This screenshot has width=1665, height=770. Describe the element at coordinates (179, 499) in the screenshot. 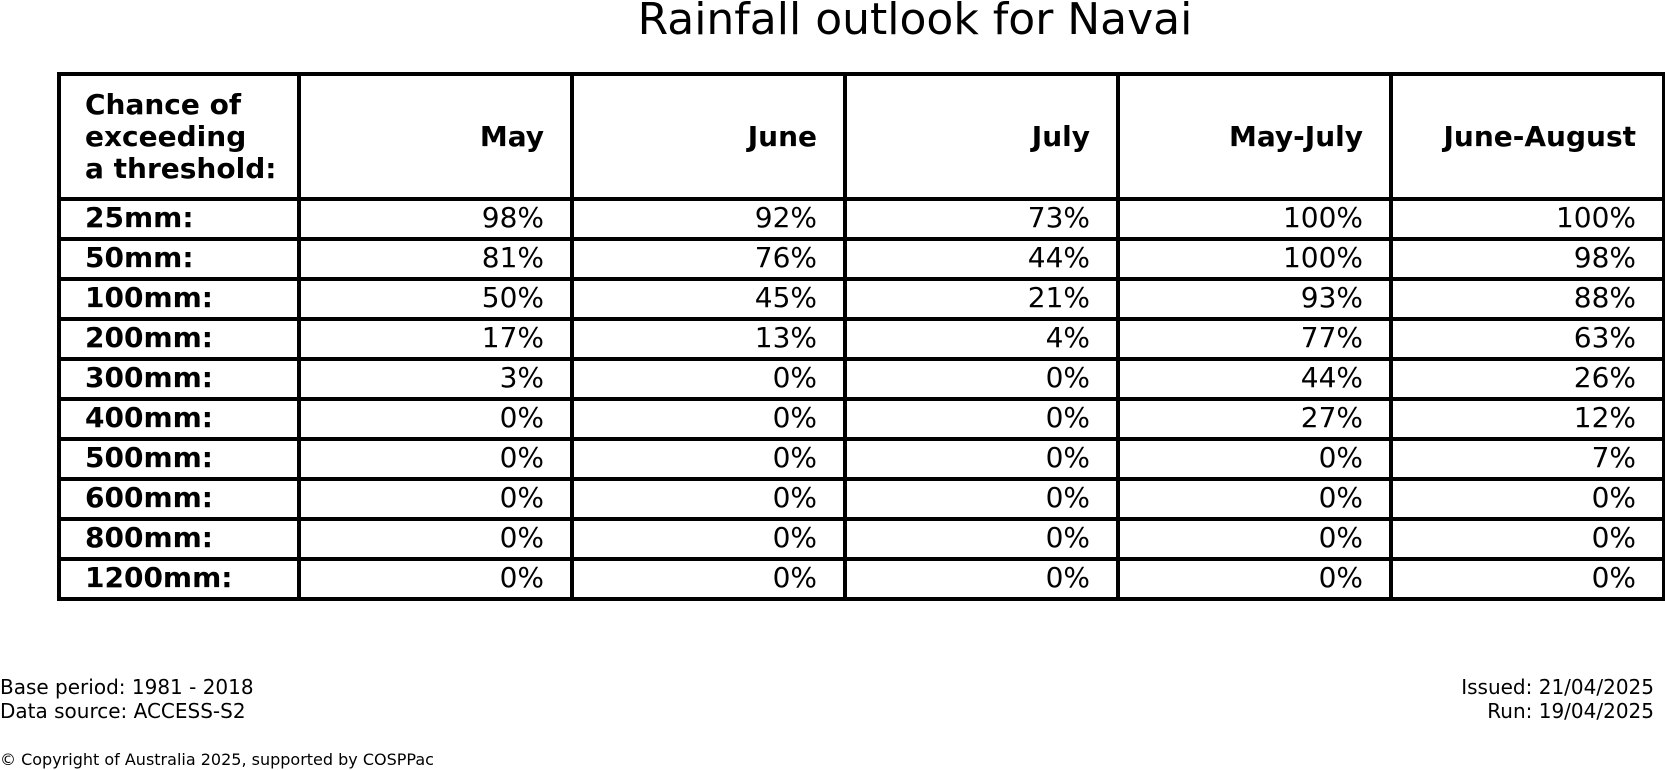

I see `threshold-label: 600mm:` at that location.